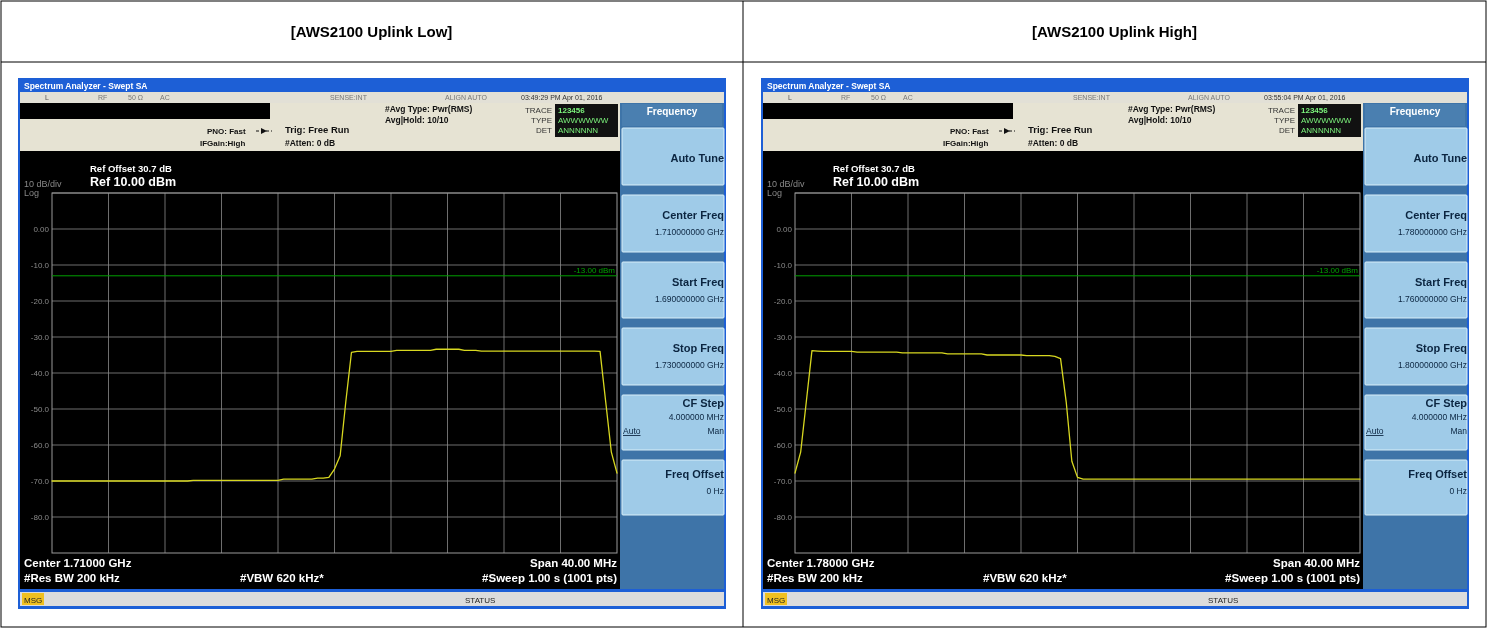 The width and height of the screenshot is (1487, 628). I want to click on chart-title: [AWS2100 Uplink Low], so click(371, 31).